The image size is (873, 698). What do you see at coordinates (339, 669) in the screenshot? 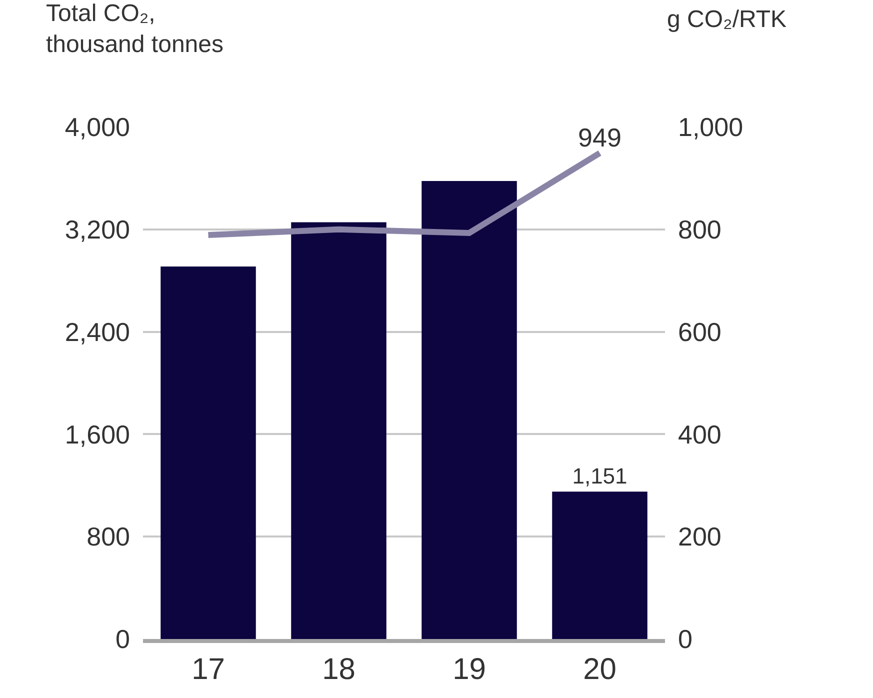
I see `x-tick-label: 18` at bounding box center [339, 669].